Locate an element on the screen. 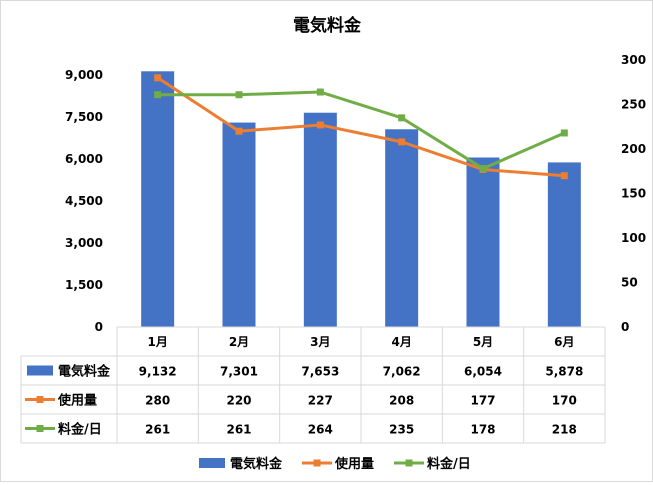 The width and height of the screenshot is (653, 485). left-axis-tick-label: 3,000 is located at coordinates (84, 243).